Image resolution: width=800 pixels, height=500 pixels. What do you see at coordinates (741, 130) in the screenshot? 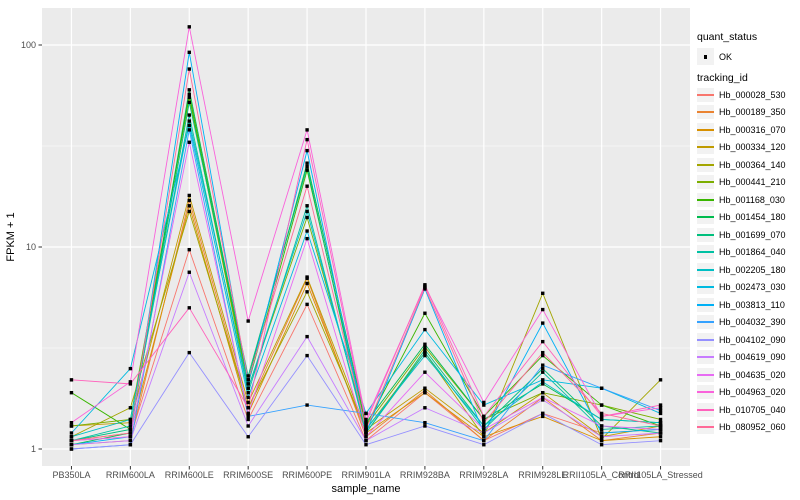
I see `legend-item-Hb_000316_070: Hb_000316_070` at bounding box center [741, 130].